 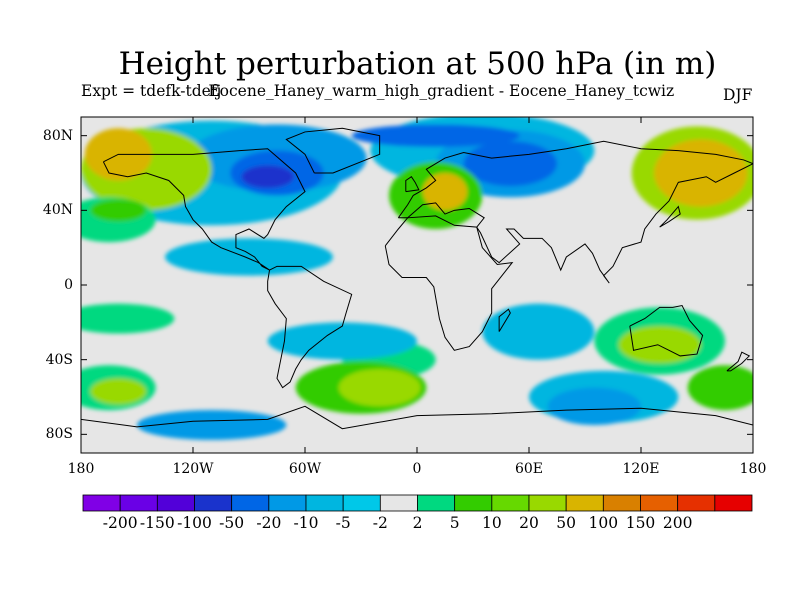 I want to click on season-label: DJF, so click(x=738, y=95).